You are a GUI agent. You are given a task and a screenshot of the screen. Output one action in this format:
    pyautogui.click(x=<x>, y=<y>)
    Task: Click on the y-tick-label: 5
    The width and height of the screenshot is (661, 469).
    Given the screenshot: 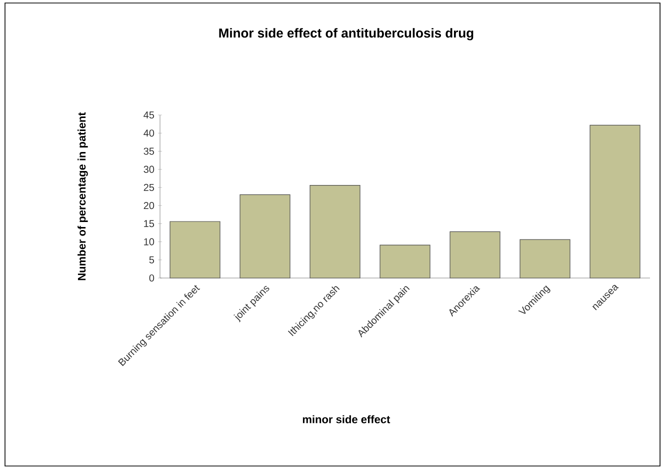 What is the action you would take?
    pyautogui.click(x=151, y=260)
    